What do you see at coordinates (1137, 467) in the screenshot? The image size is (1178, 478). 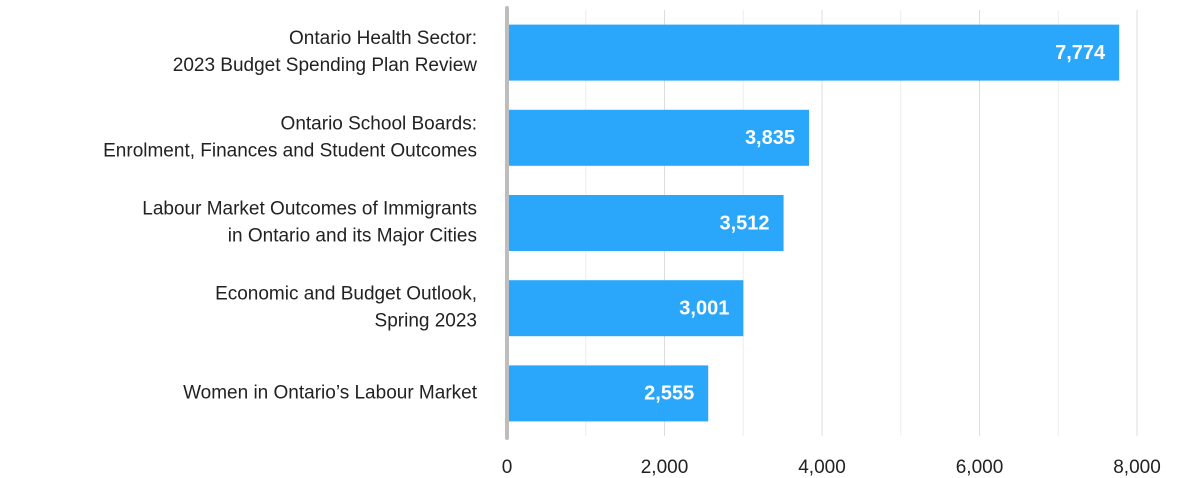 I see `x-tick-label: 8,000` at bounding box center [1137, 467].